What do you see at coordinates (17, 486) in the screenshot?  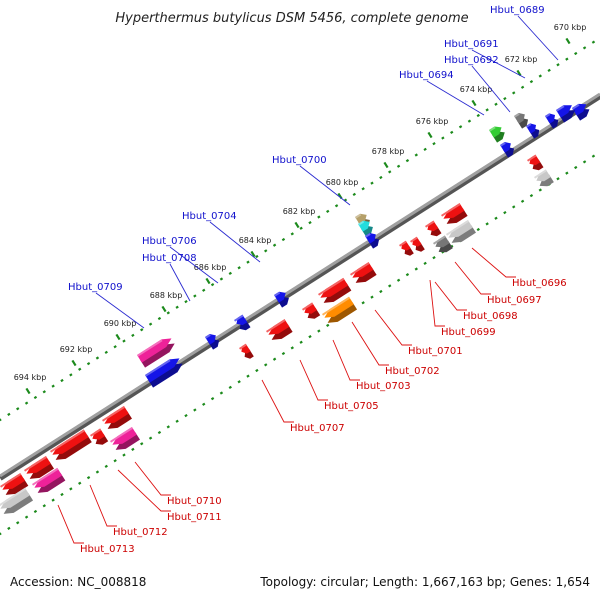 I see `gene-hbut-0713a-shadow` at bounding box center [17, 486].